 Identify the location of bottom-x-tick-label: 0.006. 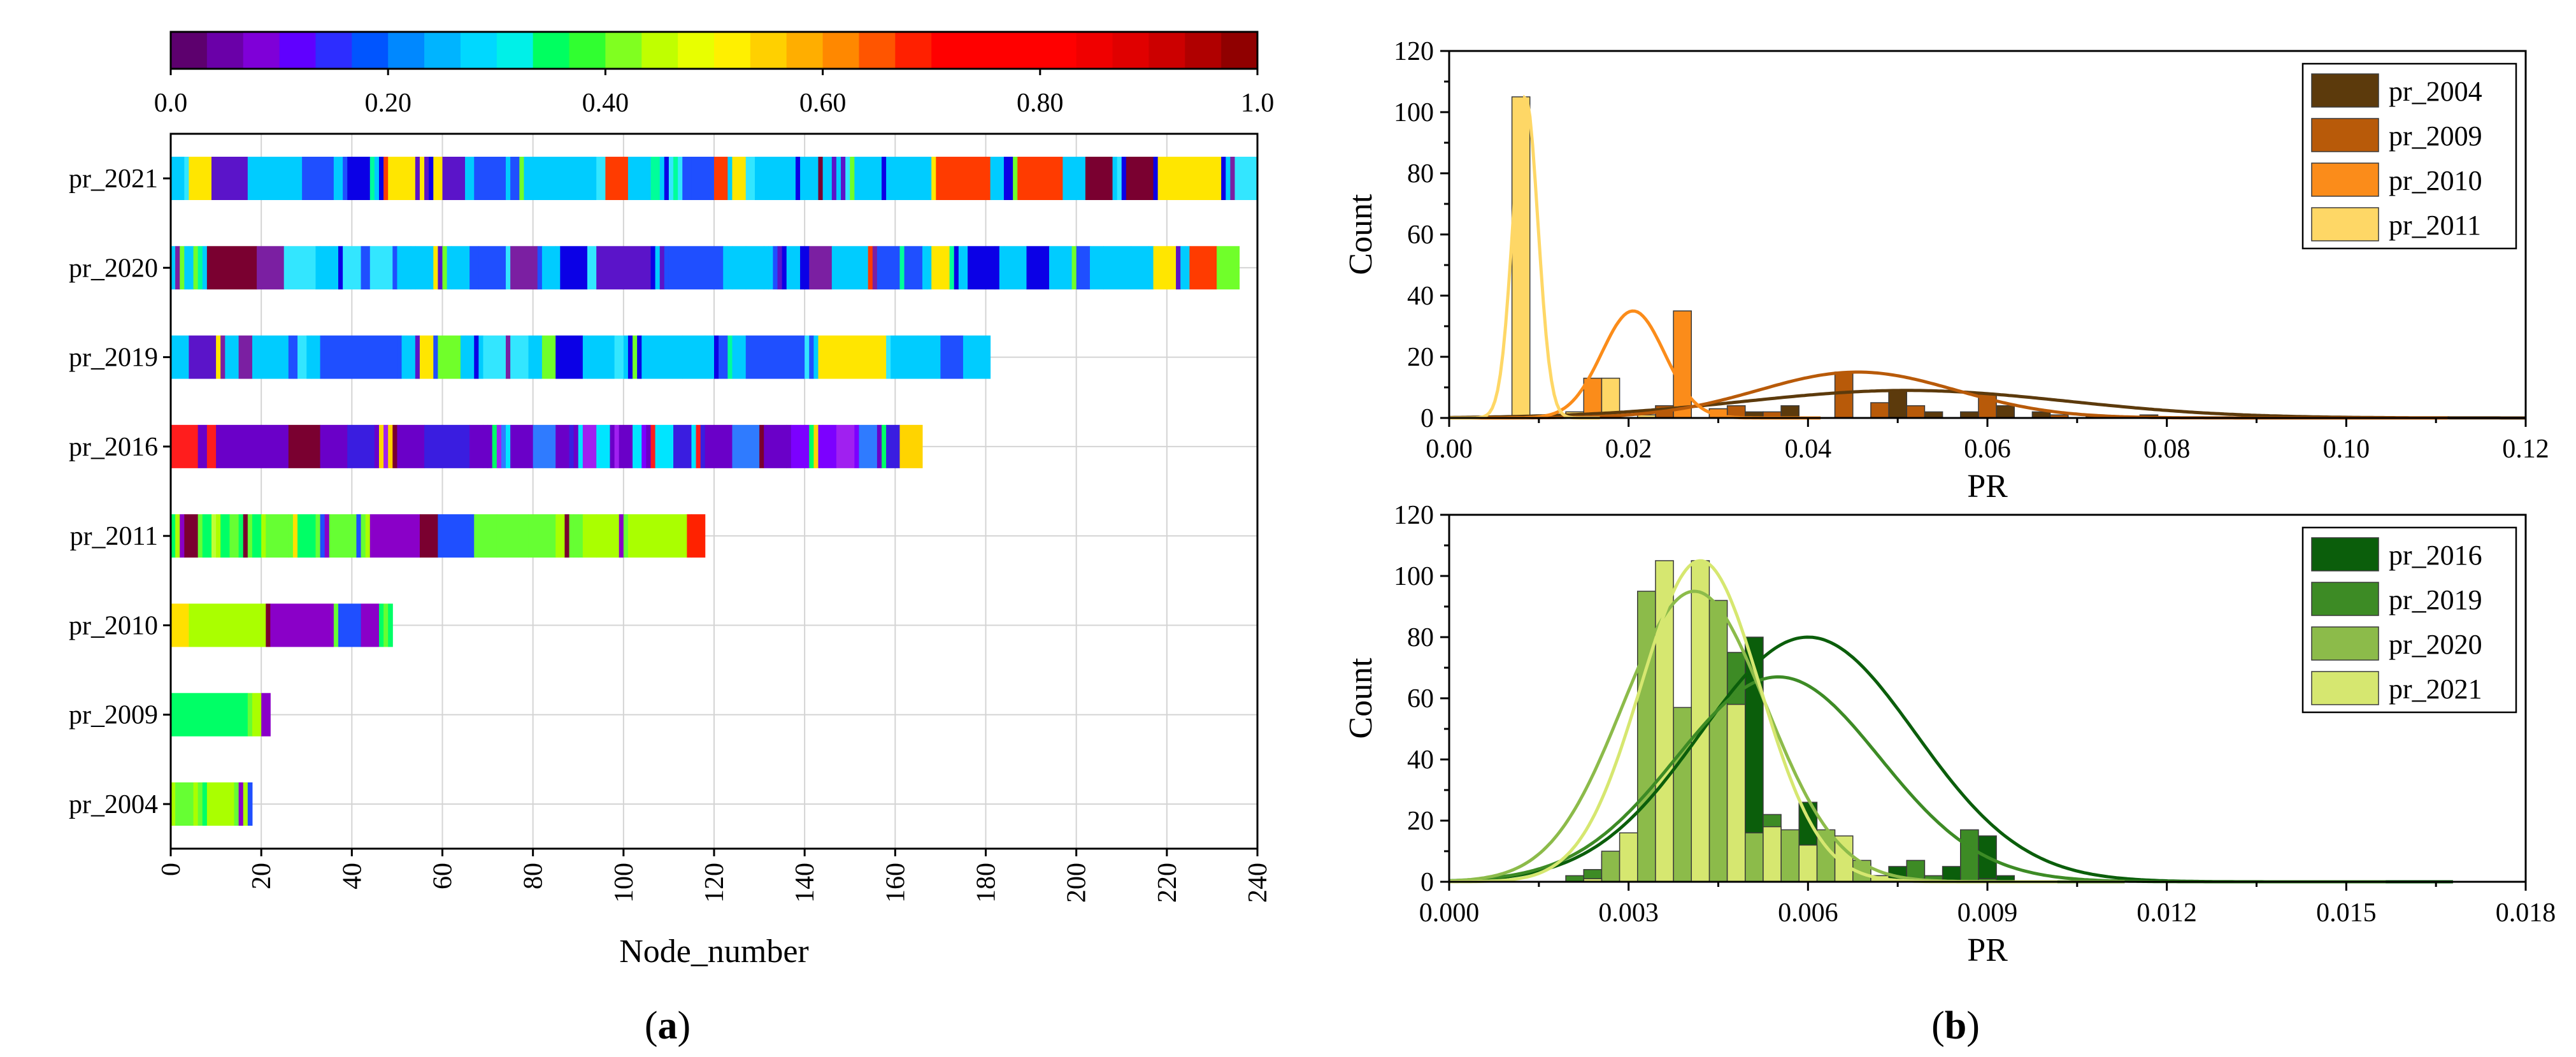
(1808, 913).